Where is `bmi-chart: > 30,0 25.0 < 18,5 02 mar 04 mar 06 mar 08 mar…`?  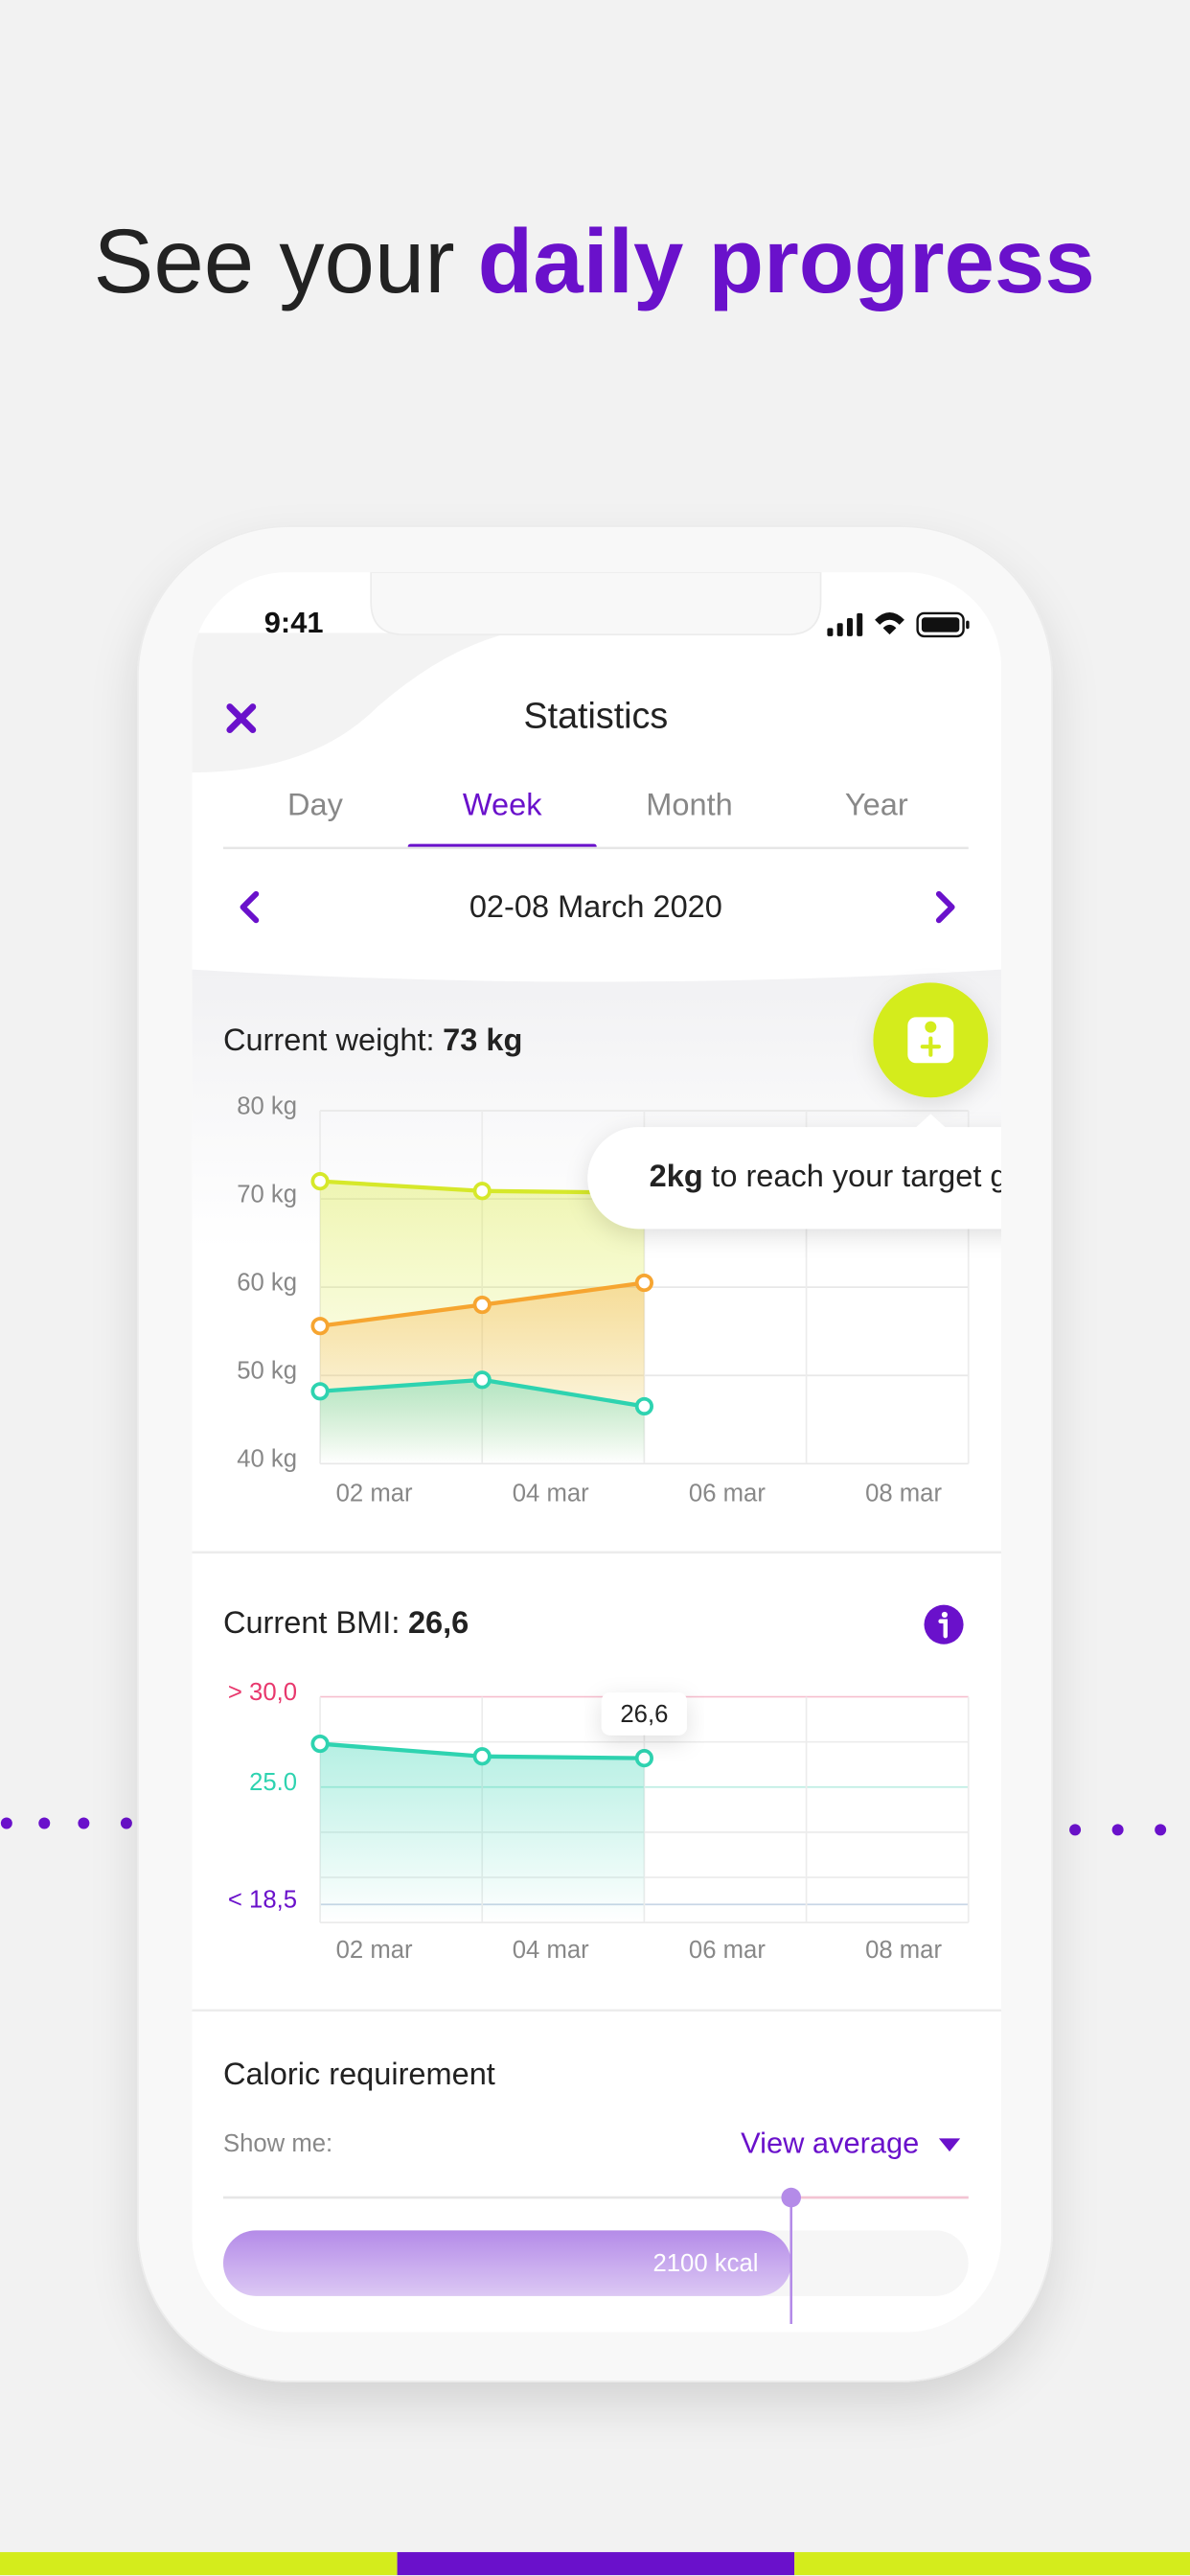
bmi-chart: > 30,0 25.0 < 18,5 02 mar 04 mar 06 mar 08 mar… is located at coordinates (599, 1821).